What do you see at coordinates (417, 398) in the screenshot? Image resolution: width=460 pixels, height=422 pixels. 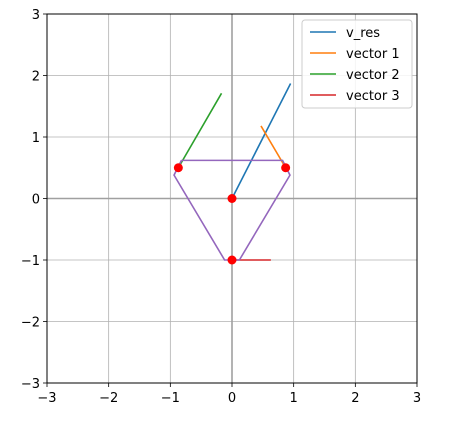 I see `x-tick-label: 3` at bounding box center [417, 398].